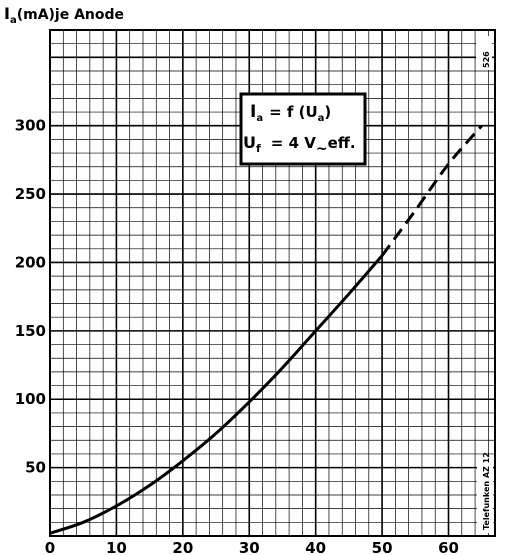 The image size is (506, 555). Describe the element at coordinates (50, 547) in the screenshot. I see `x-tick-label: 0` at that location.